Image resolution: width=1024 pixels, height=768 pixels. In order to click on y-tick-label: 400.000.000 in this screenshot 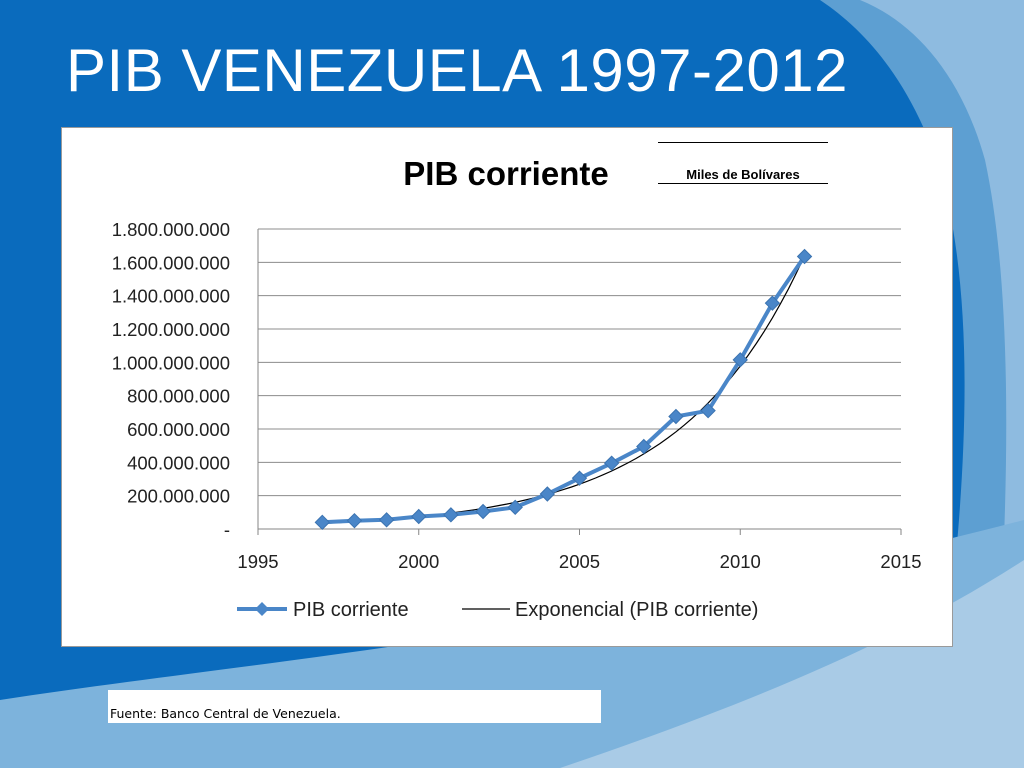, I will do `click(178, 462)`.